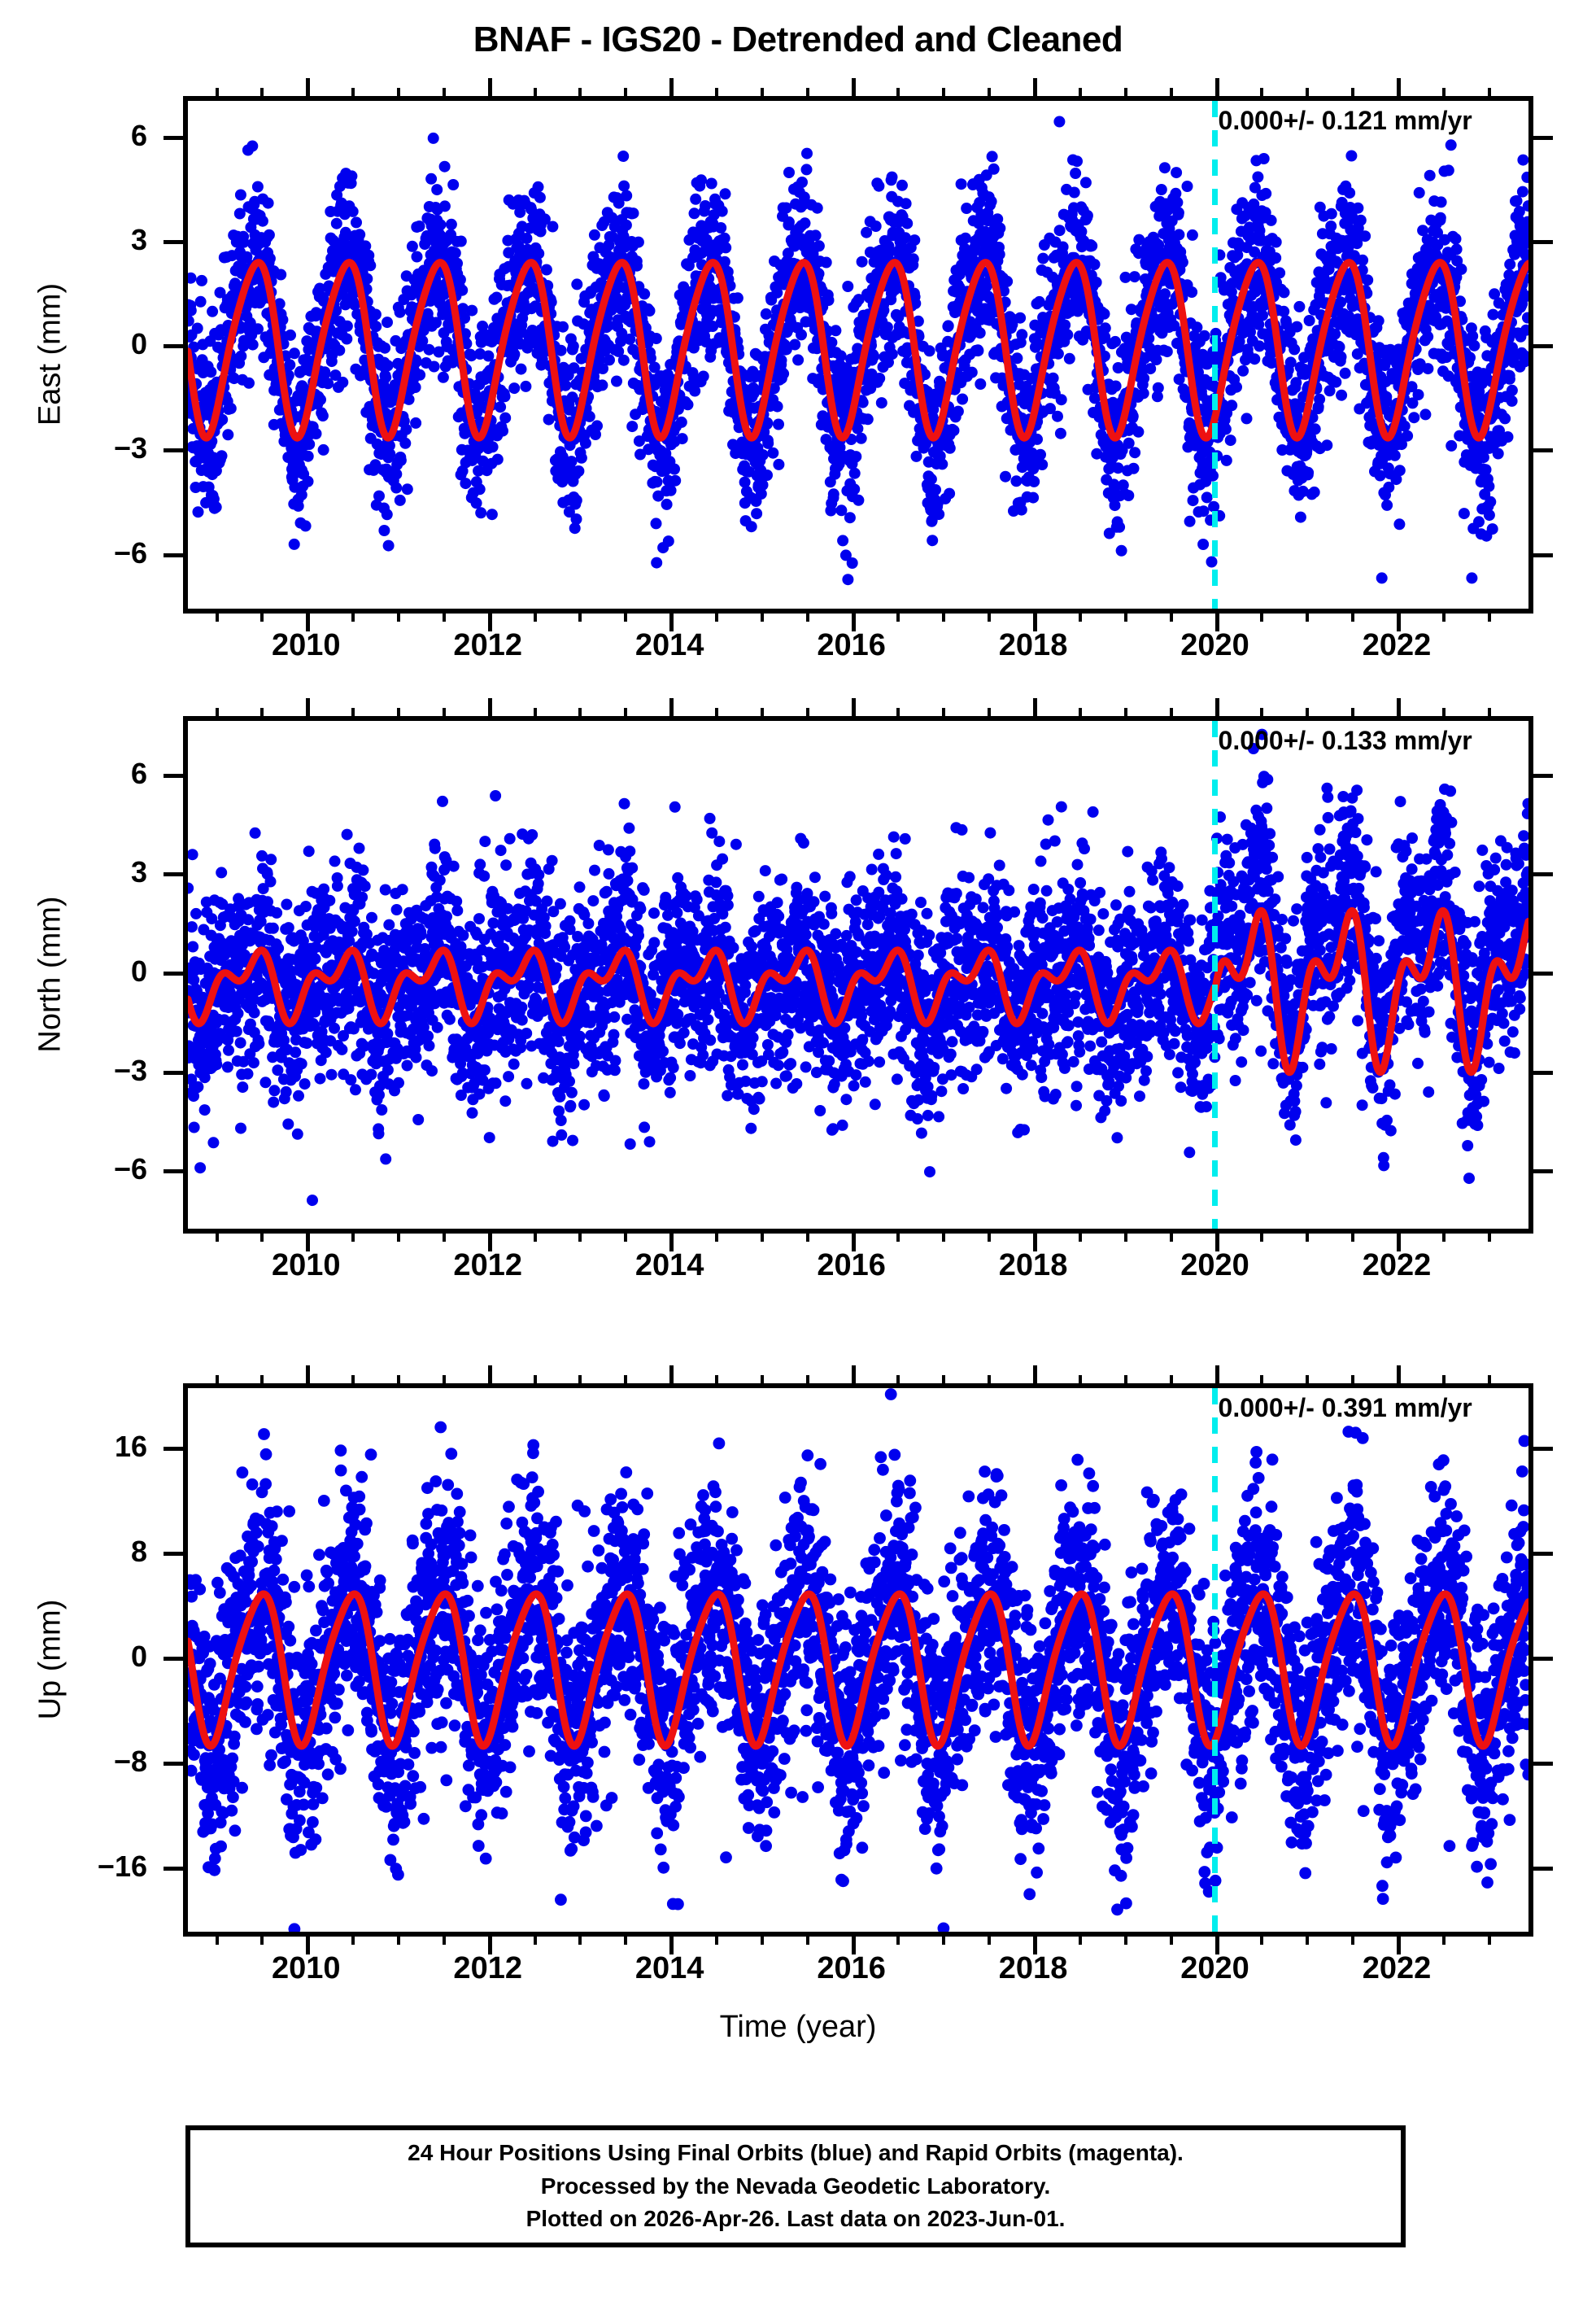 The width and height of the screenshot is (1596, 2306). I want to click on x-tick-label: 2010, so click(306, 1968).